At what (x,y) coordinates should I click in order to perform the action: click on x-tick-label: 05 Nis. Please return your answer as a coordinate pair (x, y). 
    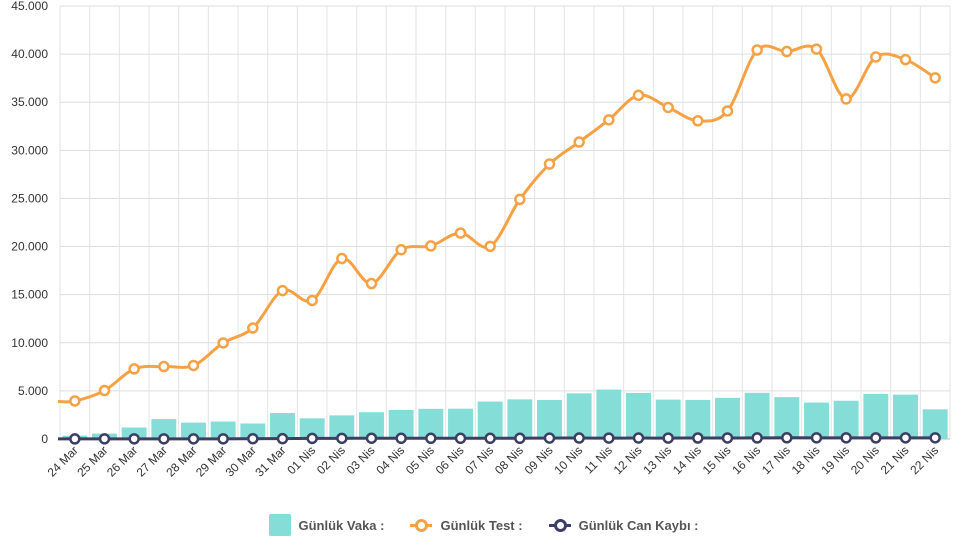
    Looking at the image, I should click on (420, 460).